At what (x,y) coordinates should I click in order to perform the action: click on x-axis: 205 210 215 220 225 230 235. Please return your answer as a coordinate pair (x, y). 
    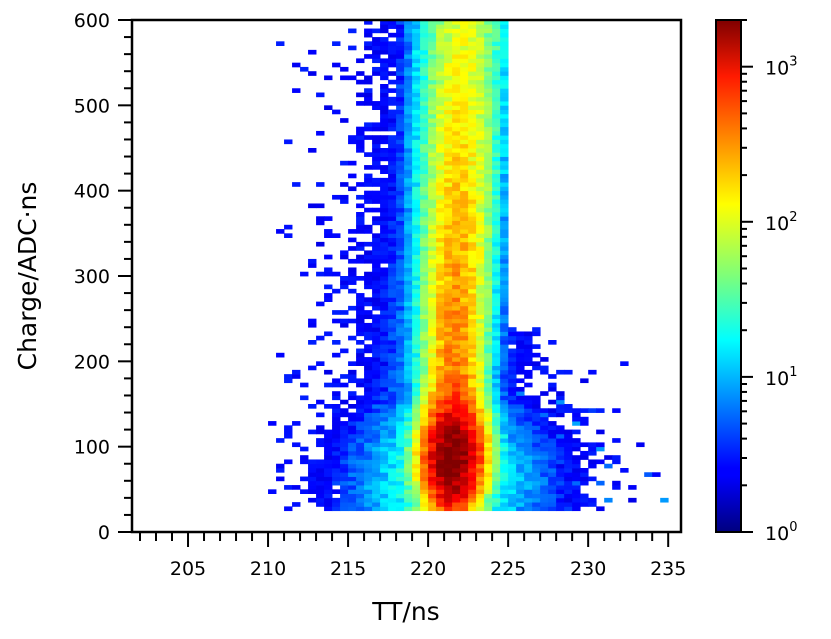
    Looking at the image, I should click on (412, 556).